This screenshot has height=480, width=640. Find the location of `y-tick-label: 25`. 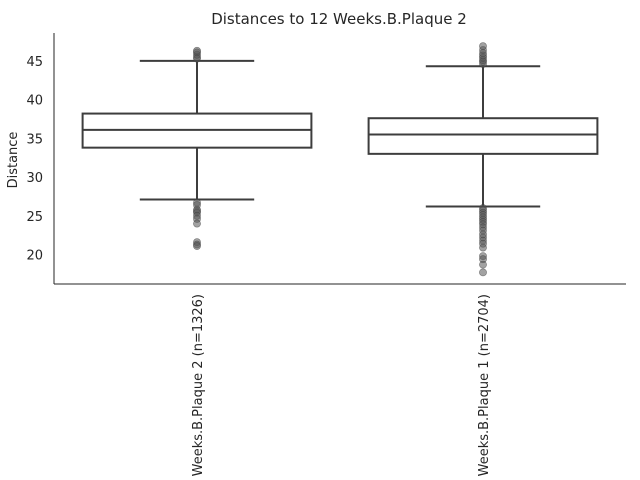

y-tick-label: 25 is located at coordinates (34, 217).